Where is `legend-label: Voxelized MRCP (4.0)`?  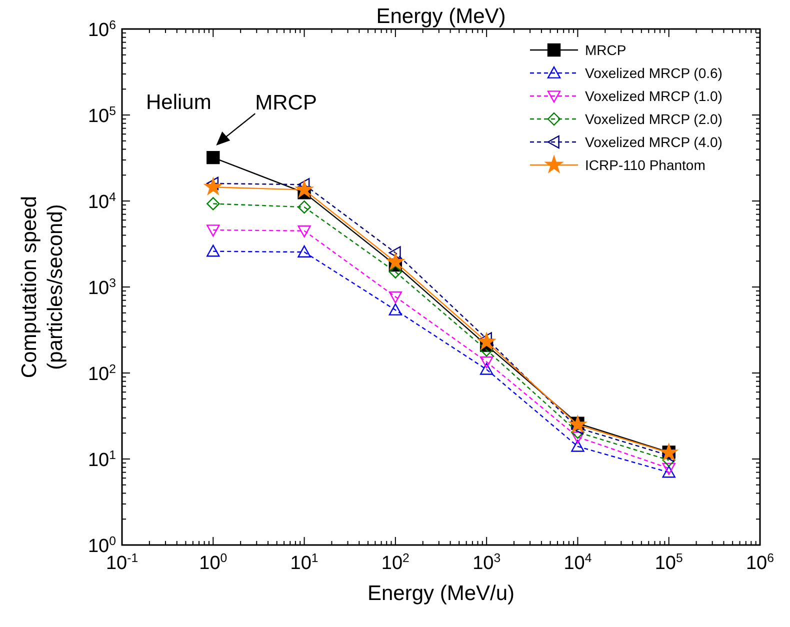
legend-label: Voxelized MRCP (4.0) is located at coordinates (653, 142).